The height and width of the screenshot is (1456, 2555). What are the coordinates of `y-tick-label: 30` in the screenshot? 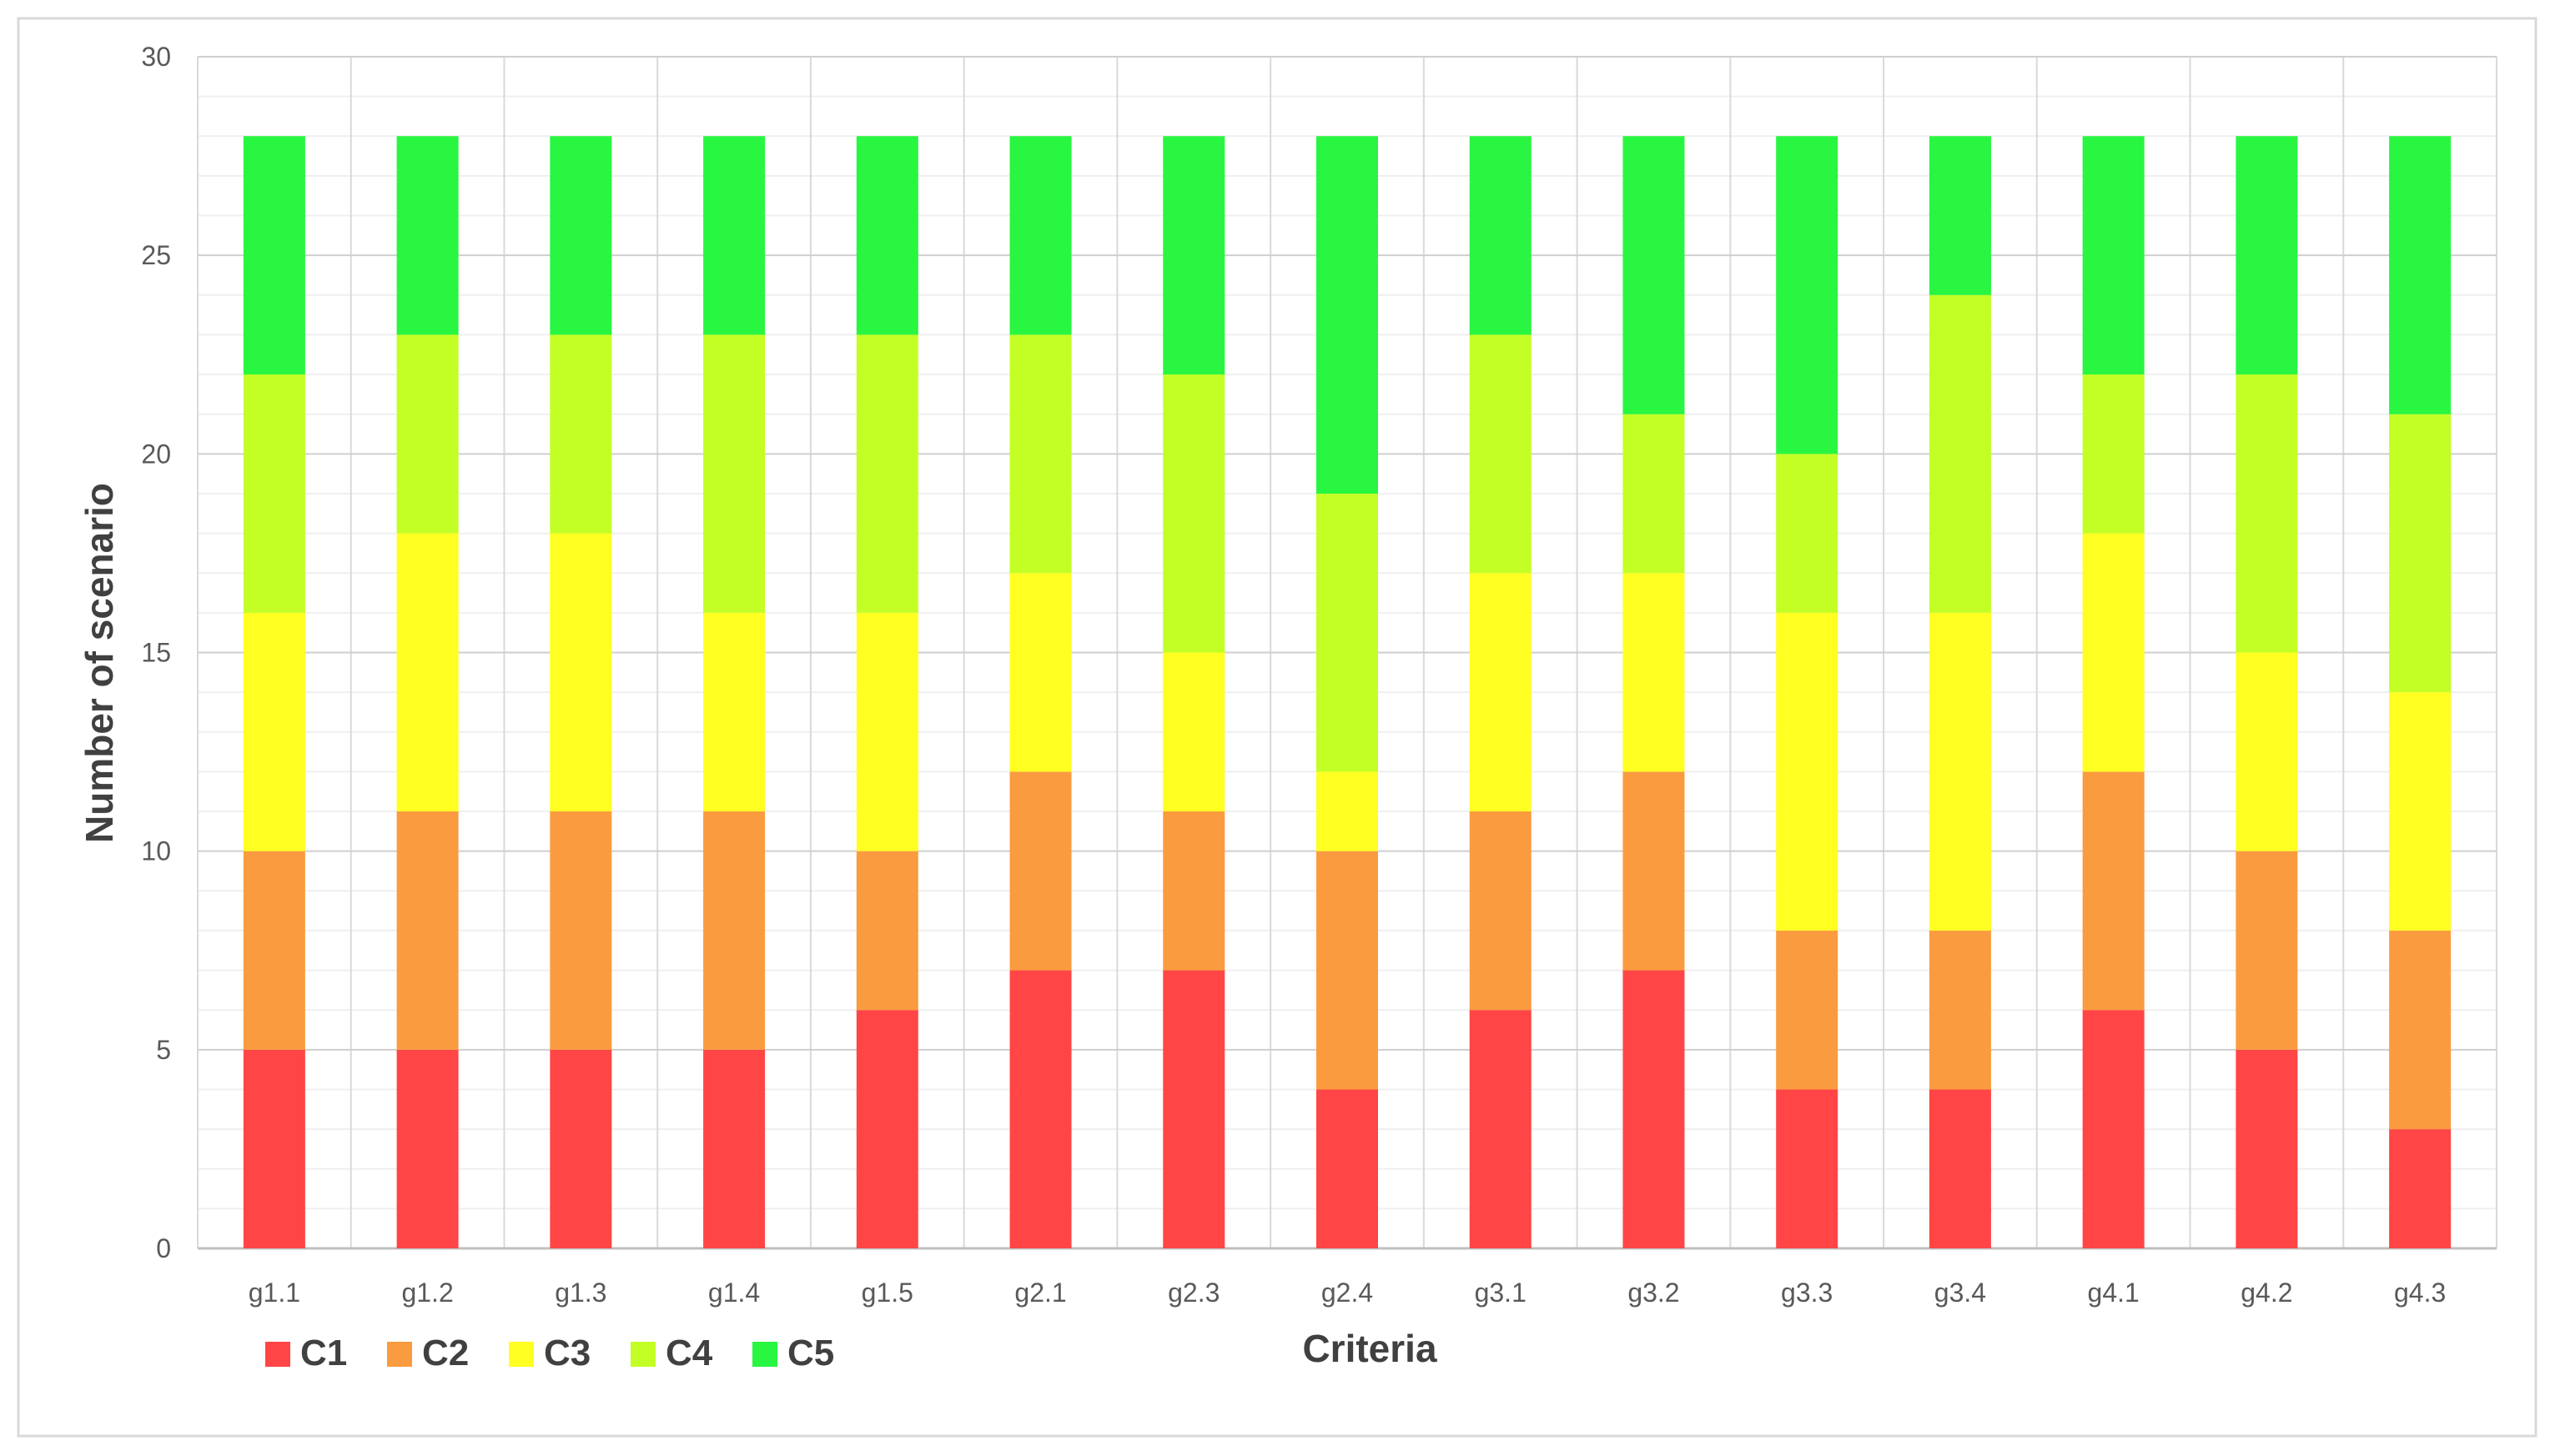 It's located at (156, 57).